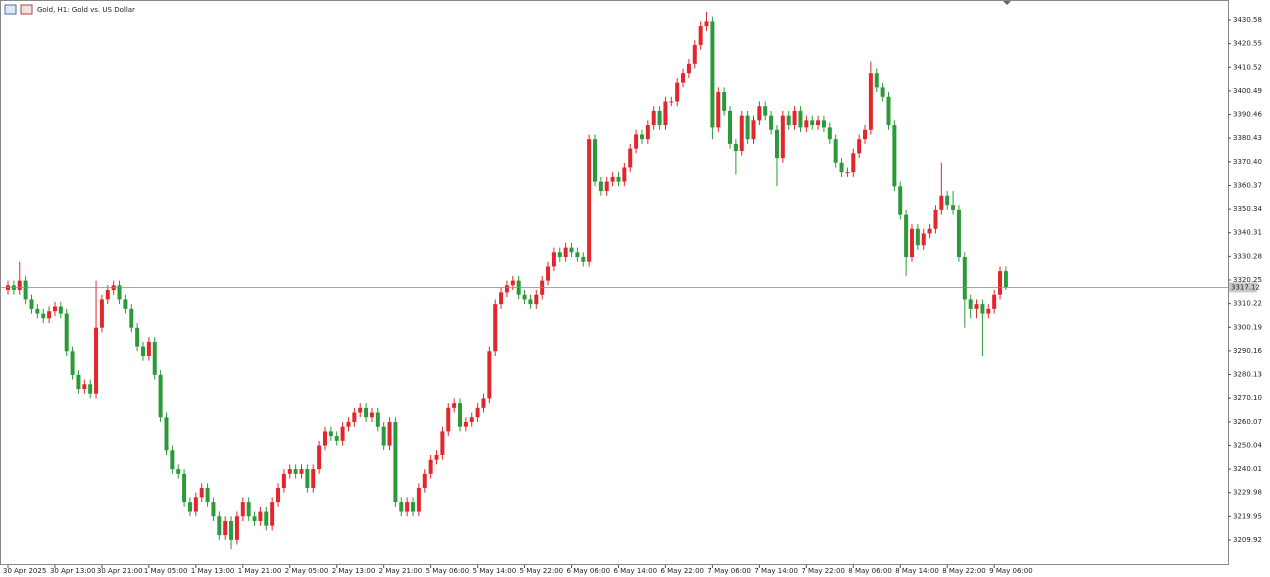 The image size is (1270, 577). I want to click on x-tick-label: 7 May 06:00, so click(729, 571).